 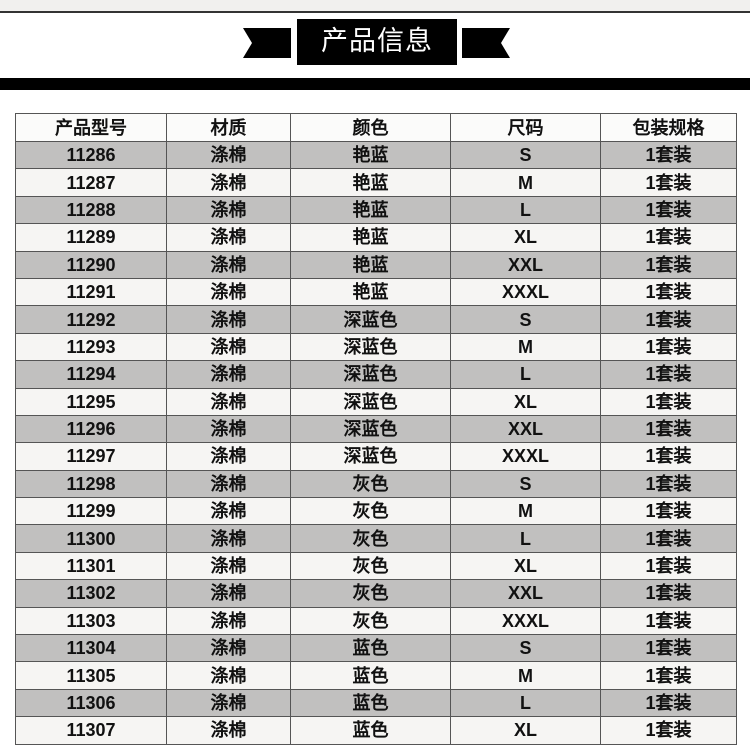 What do you see at coordinates (91, 182) in the screenshot?
I see `cell-model: 11287` at bounding box center [91, 182].